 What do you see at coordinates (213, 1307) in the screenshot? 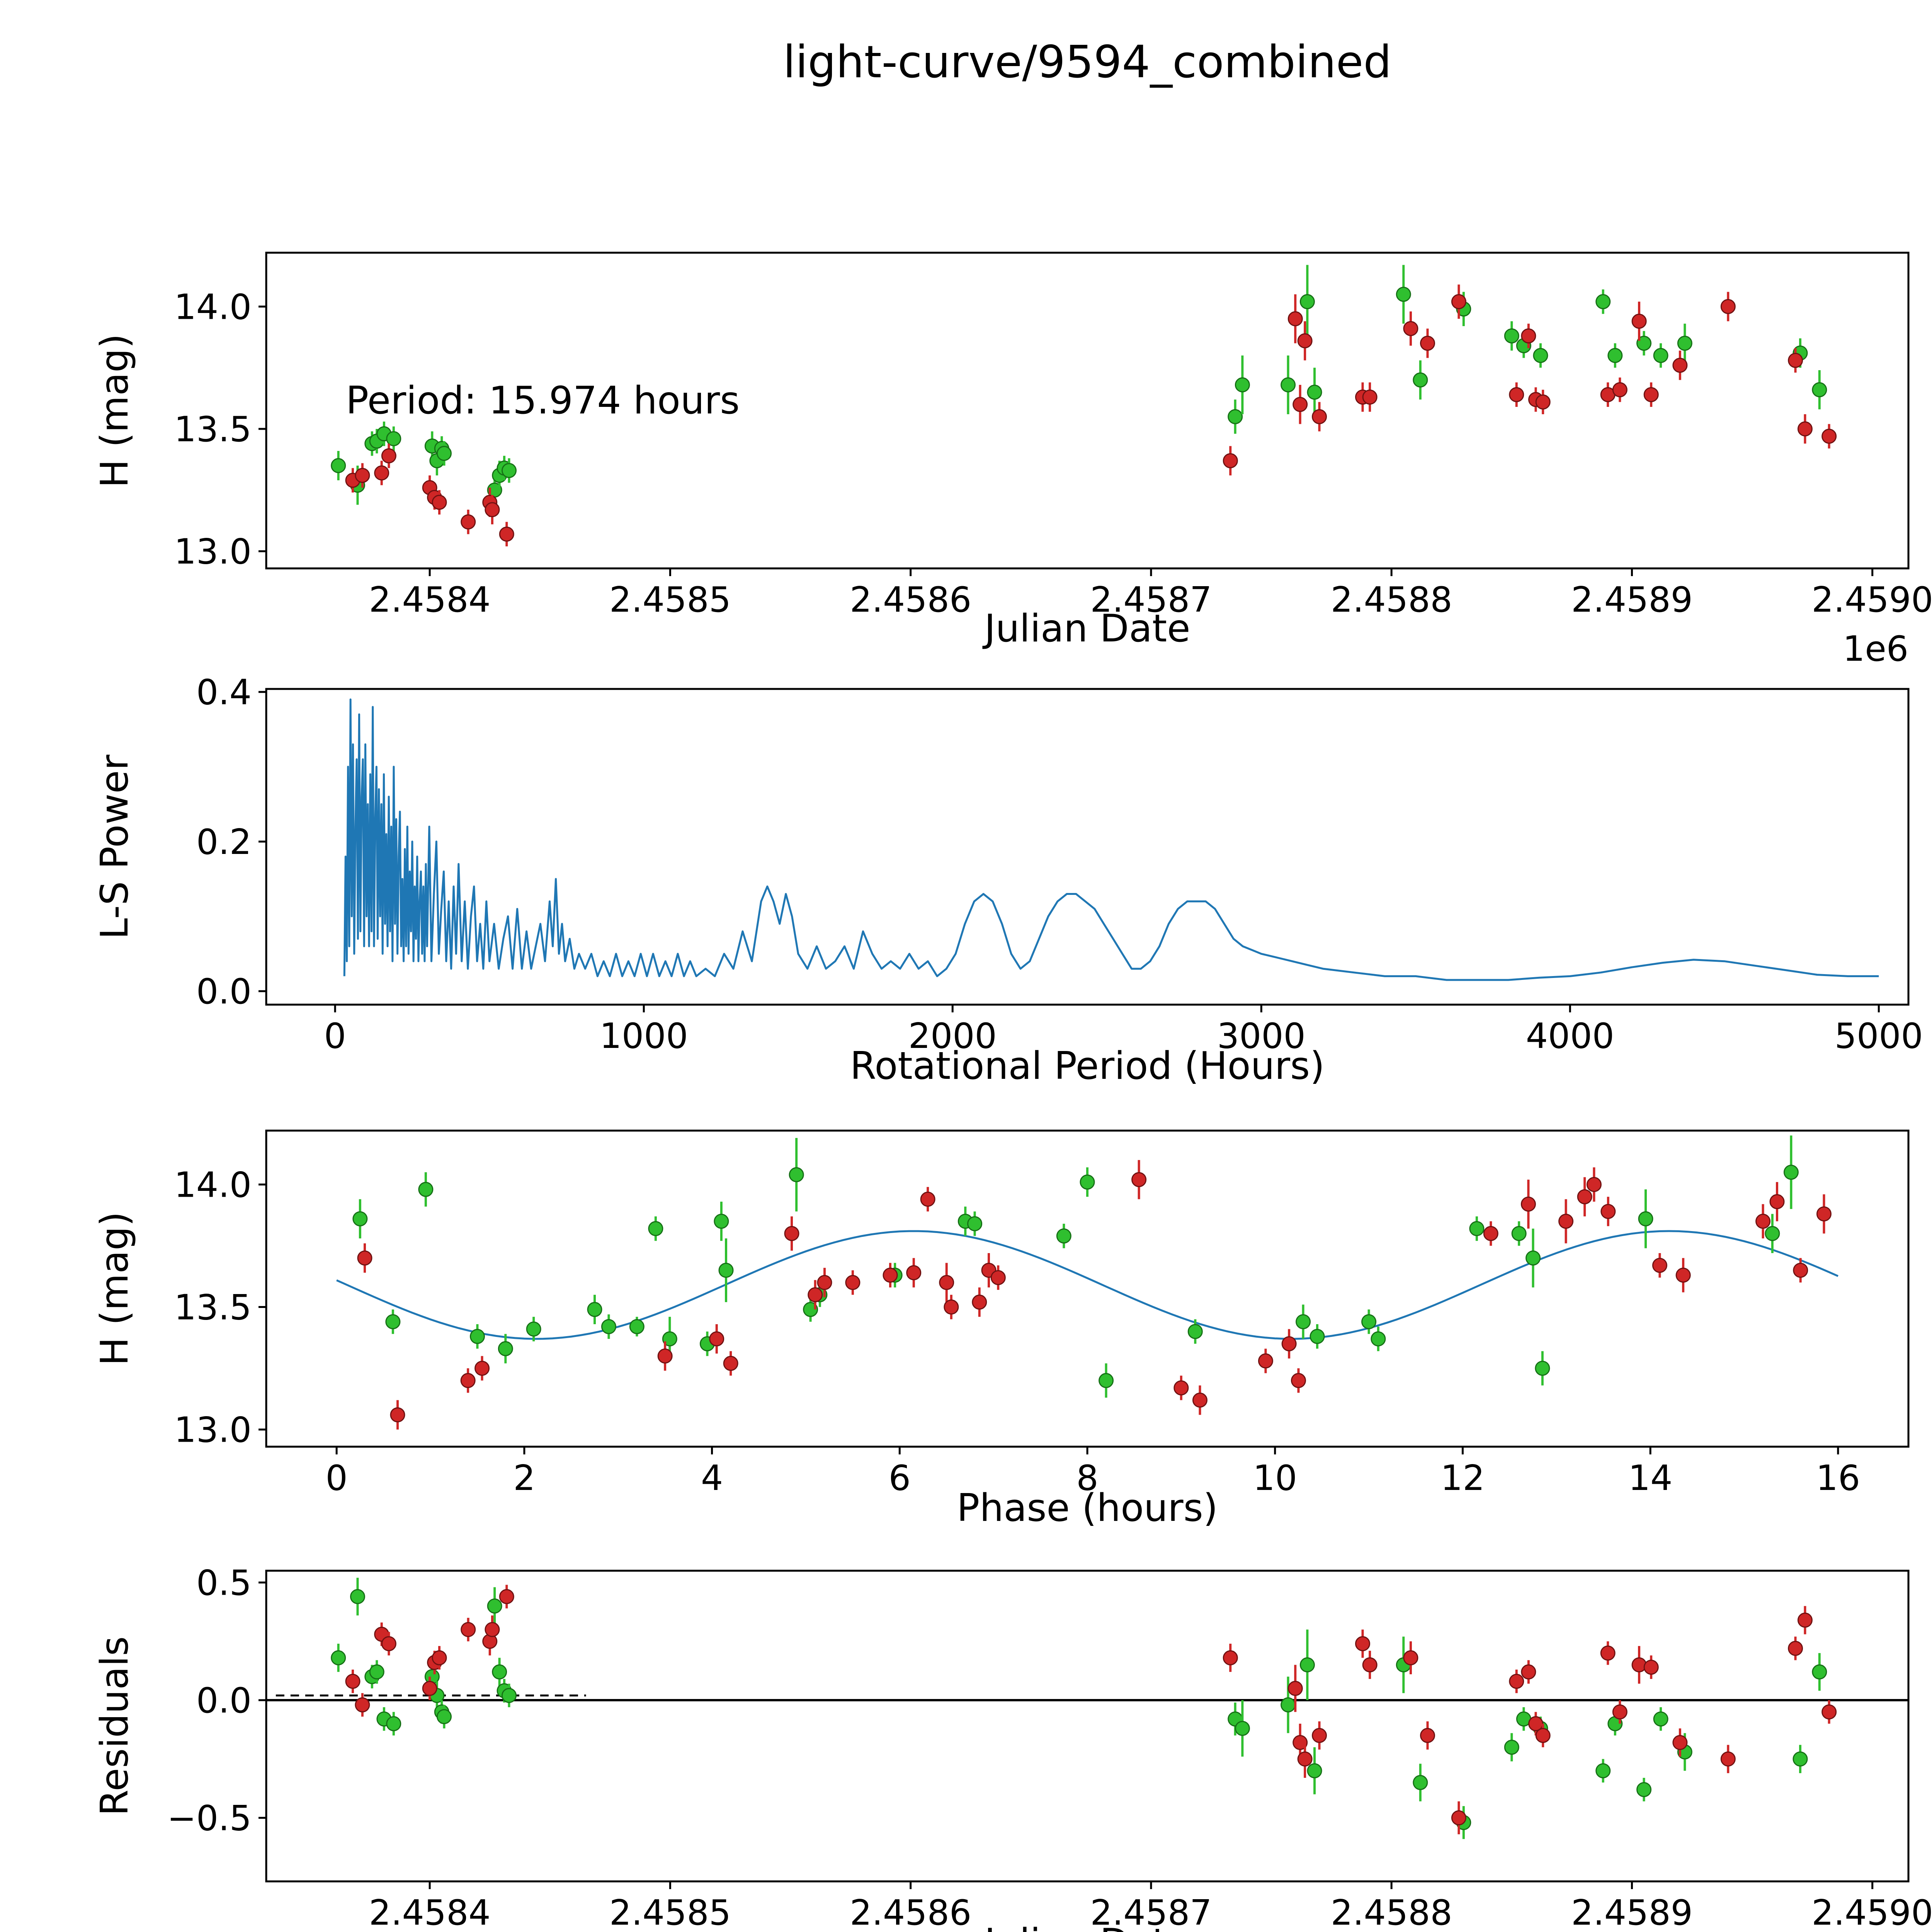
I see `y-tick-label: 13.5` at bounding box center [213, 1307].